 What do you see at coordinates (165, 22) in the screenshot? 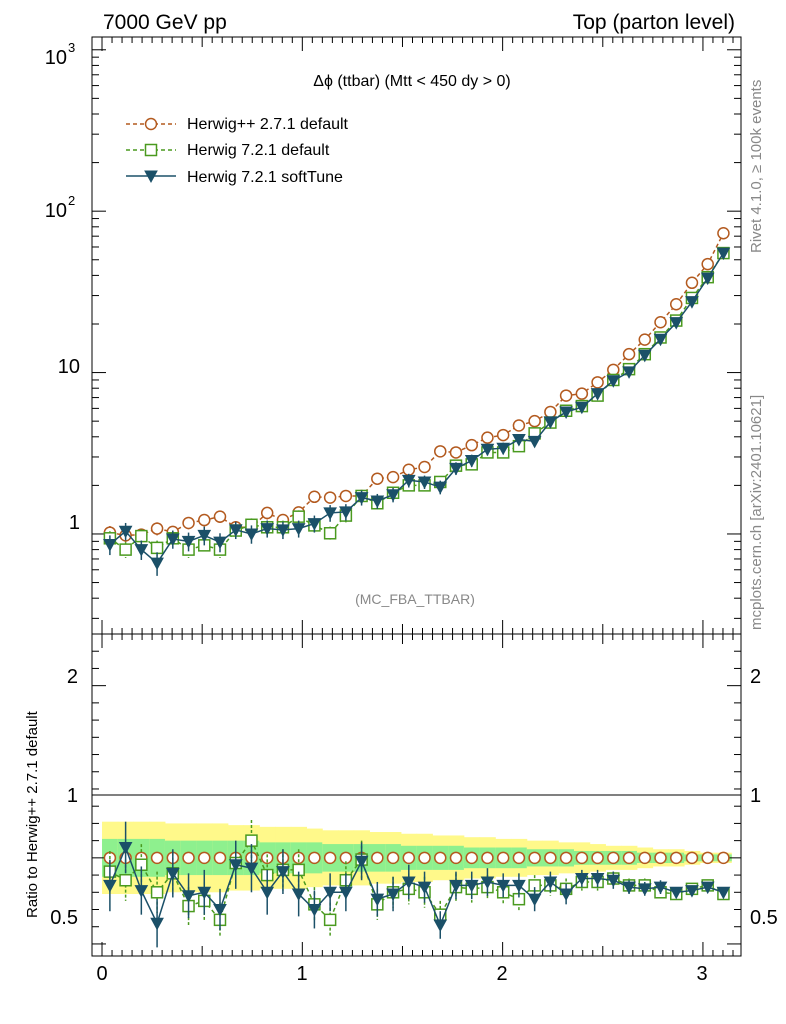
I see `header-collision: 7000 GeV pp` at bounding box center [165, 22].